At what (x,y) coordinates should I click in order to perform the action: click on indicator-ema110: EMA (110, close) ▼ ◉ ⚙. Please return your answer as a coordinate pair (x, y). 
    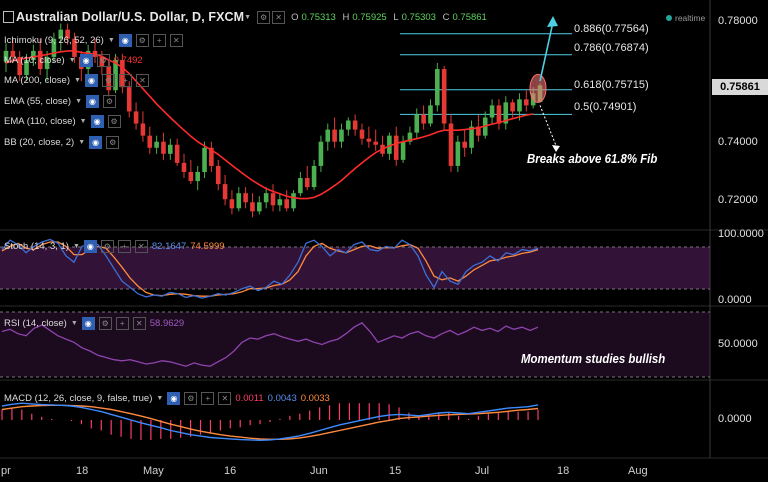
    Looking at the image, I should click on (62, 121).